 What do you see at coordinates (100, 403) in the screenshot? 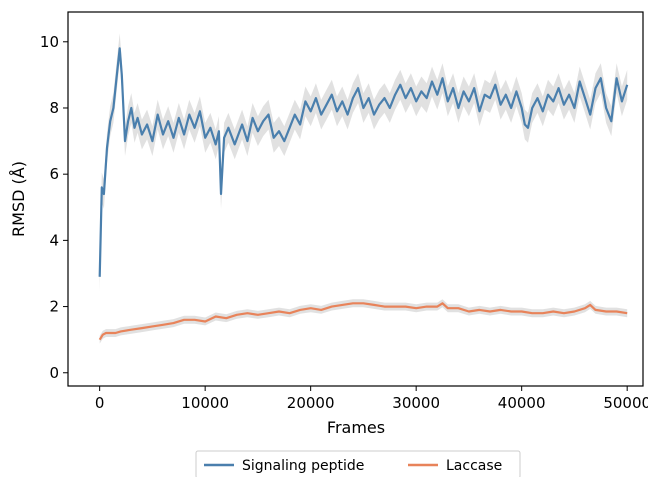
I see `x-tick-label: 0` at bounding box center [100, 403].